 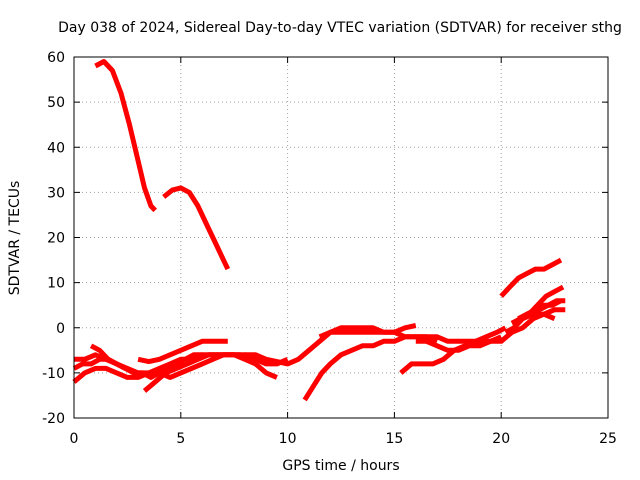 What do you see at coordinates (340, 466) in the screenshot?
I see `x-axis-label: GPS time / hours` at bounding box center [340, 466].